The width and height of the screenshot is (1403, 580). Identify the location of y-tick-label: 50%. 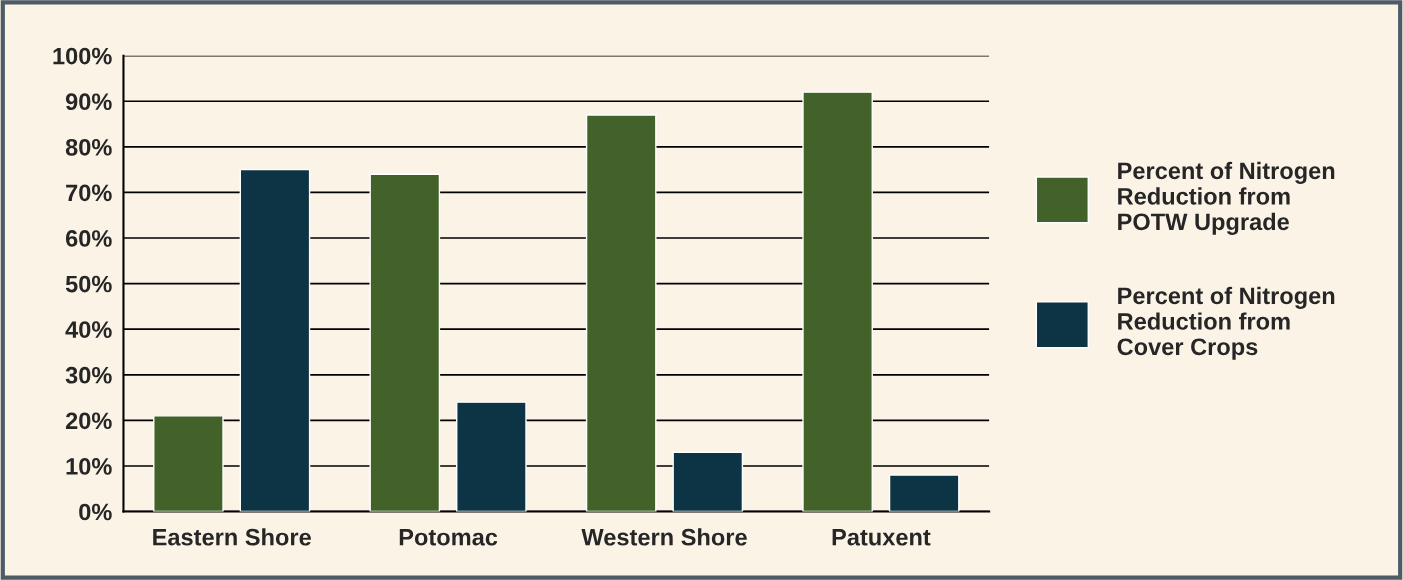
(88, 284).